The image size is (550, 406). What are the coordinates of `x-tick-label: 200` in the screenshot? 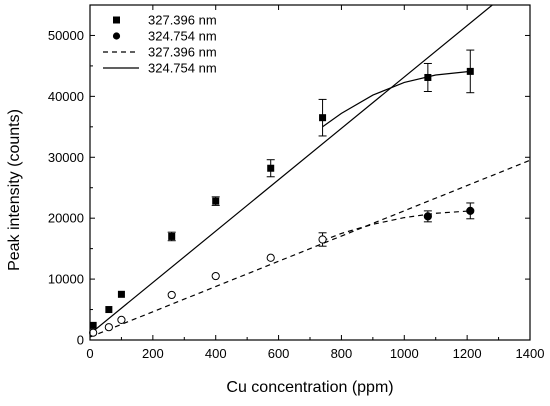 It's located at (153, 353).